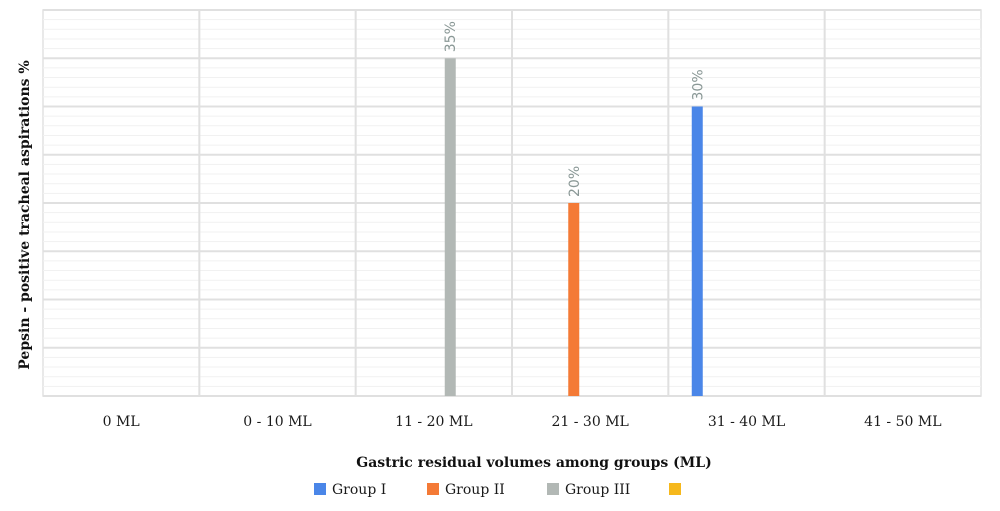 This screenshot has height=511, width=1000. I want to click on bar-group-iii, so click(450, 227).